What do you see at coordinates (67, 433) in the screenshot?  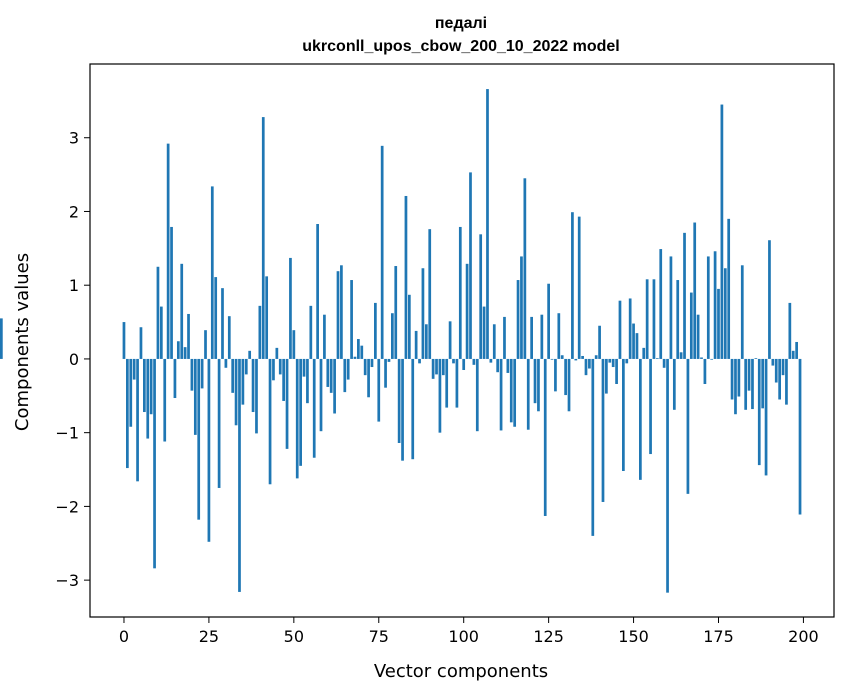 I see `y-tick-label: −1` at bounding box center [67, 433].